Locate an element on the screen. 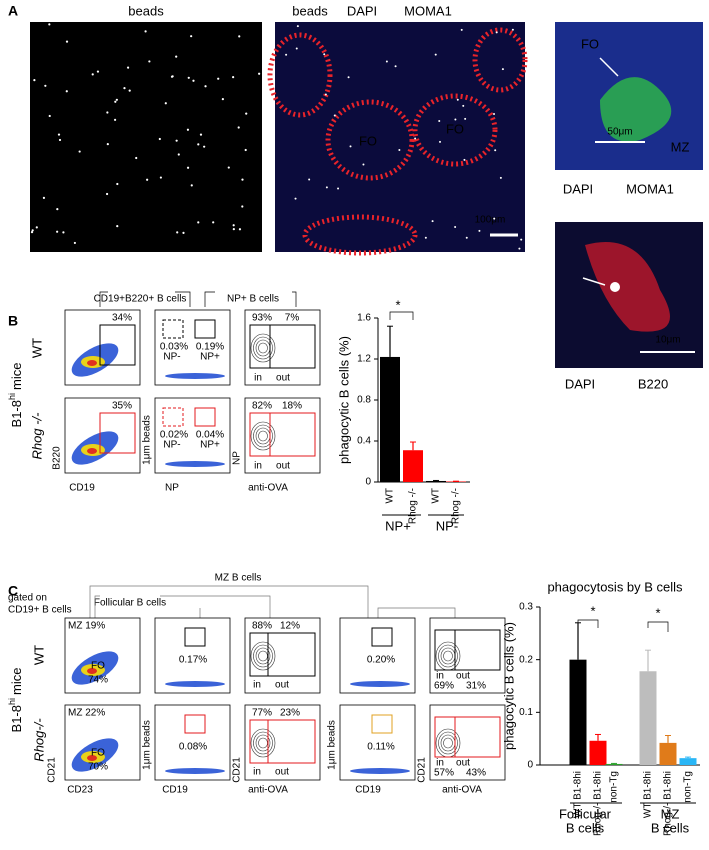  label: NP+ B cells is located at coordinates (253, 299).